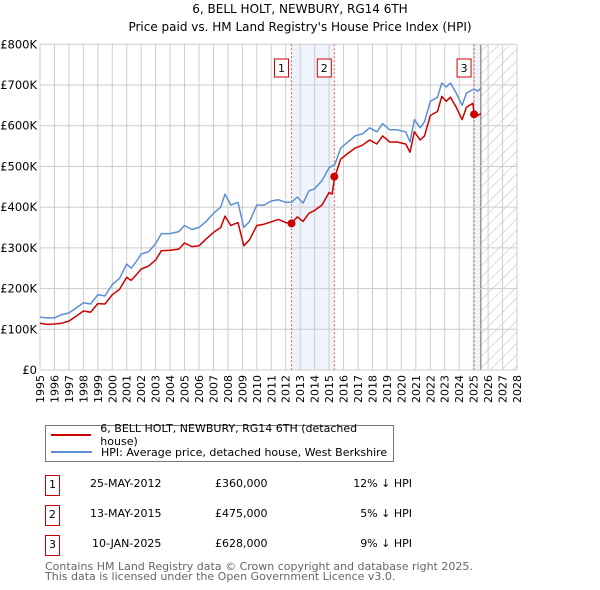 The width and height of the screenshot is (600, 590). I want to click on sale-date: 13-MAY-2015, so click(126, 513).